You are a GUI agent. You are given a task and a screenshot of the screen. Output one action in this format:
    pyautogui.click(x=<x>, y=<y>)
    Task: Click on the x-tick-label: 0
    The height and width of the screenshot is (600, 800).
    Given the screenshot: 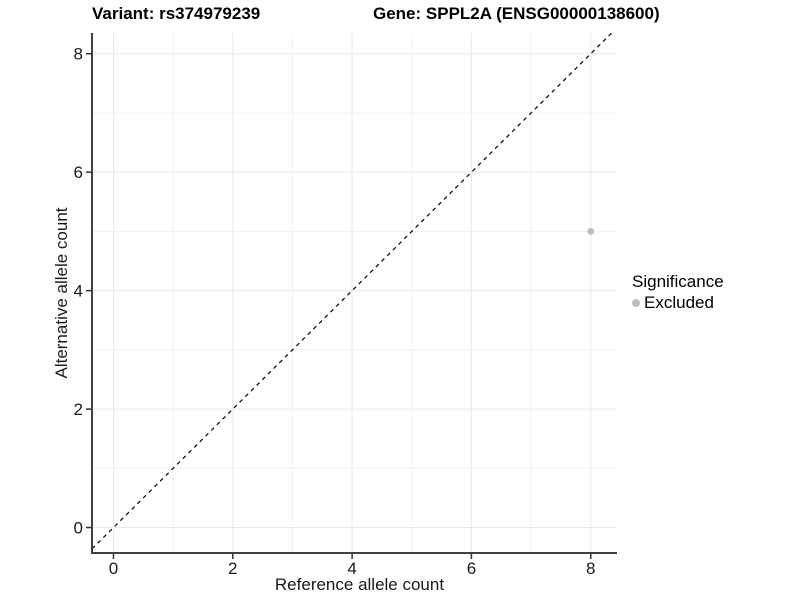 What is the action you would take?
    pyautogui.click(x=113, y=568)
    